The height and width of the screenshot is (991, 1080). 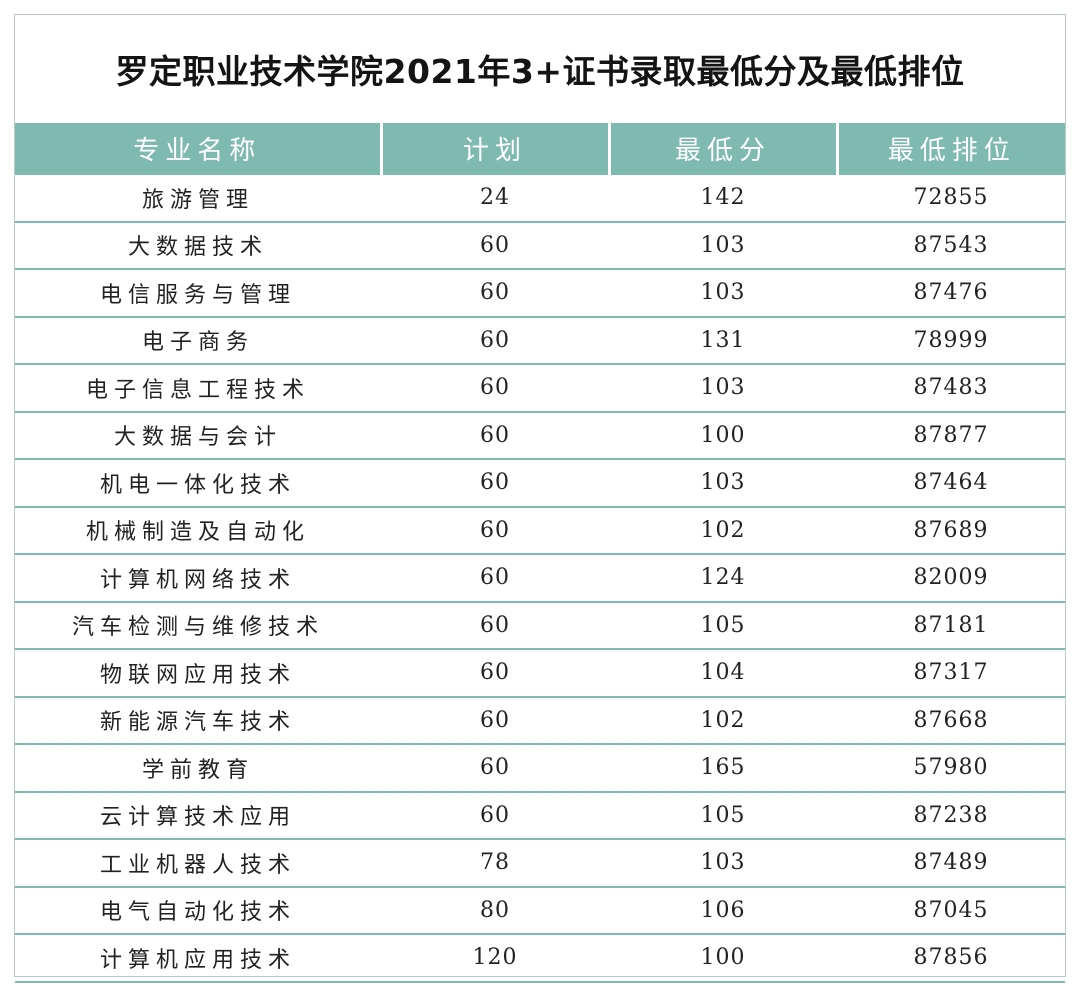 What do you see at coordinates (198, 293) in the screenshot?
I see `cell-major-name: 电信服务与管理` at bounding box center [198, 293].